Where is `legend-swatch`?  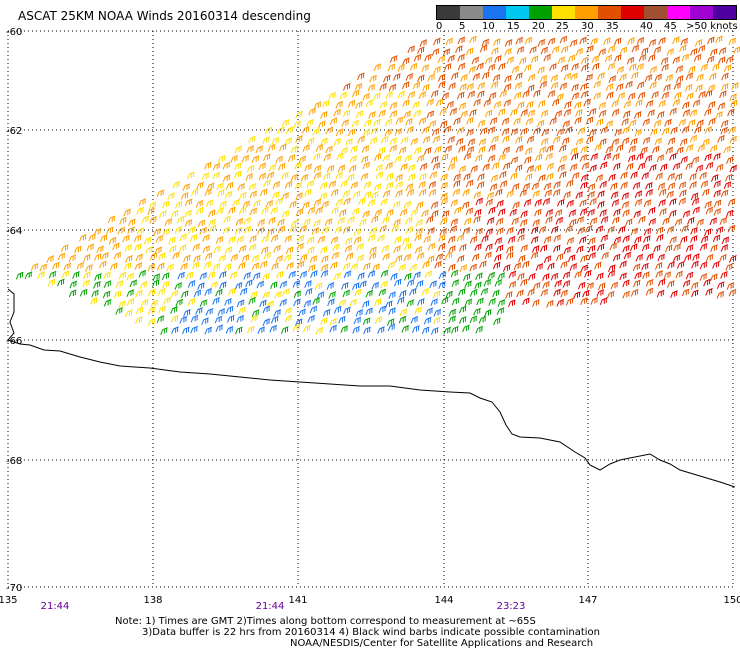
legend-swatch is located at coordinates (724, 12).